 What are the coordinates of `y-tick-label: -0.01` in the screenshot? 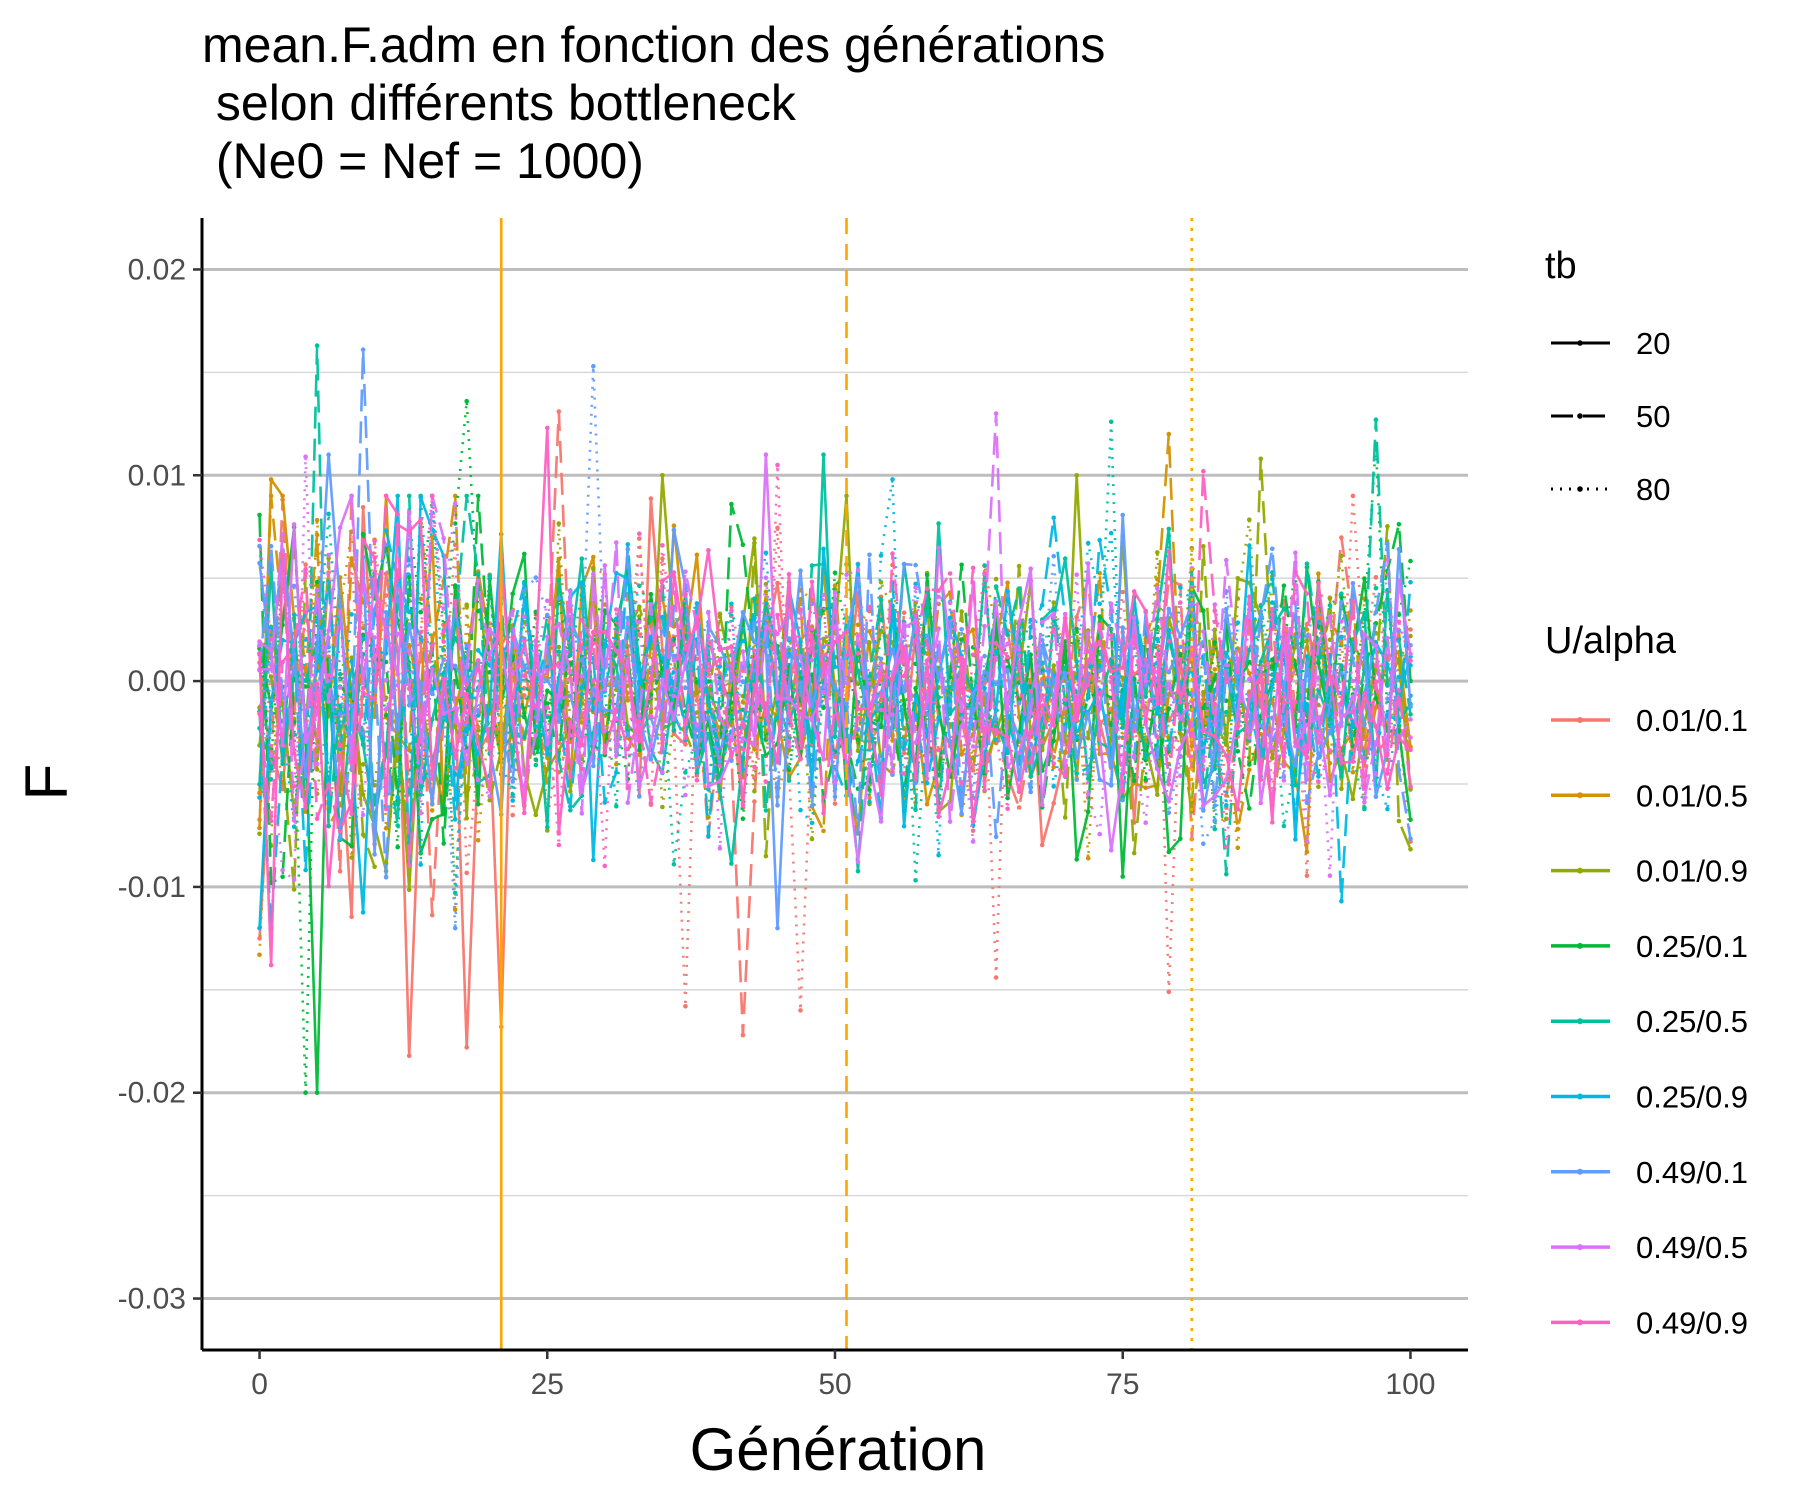 It's located at (152, 887).